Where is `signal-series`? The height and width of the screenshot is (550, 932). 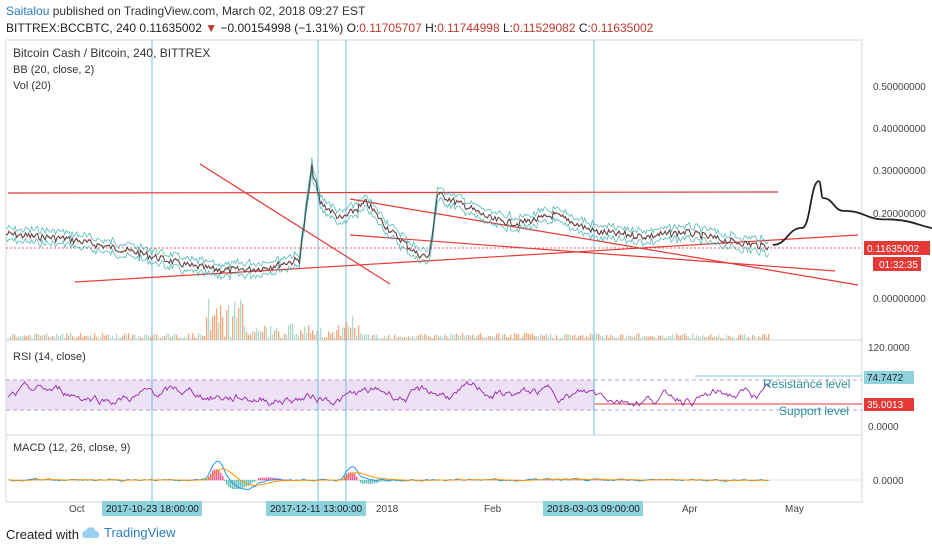 signal-series is located at coordinates (388, 477).